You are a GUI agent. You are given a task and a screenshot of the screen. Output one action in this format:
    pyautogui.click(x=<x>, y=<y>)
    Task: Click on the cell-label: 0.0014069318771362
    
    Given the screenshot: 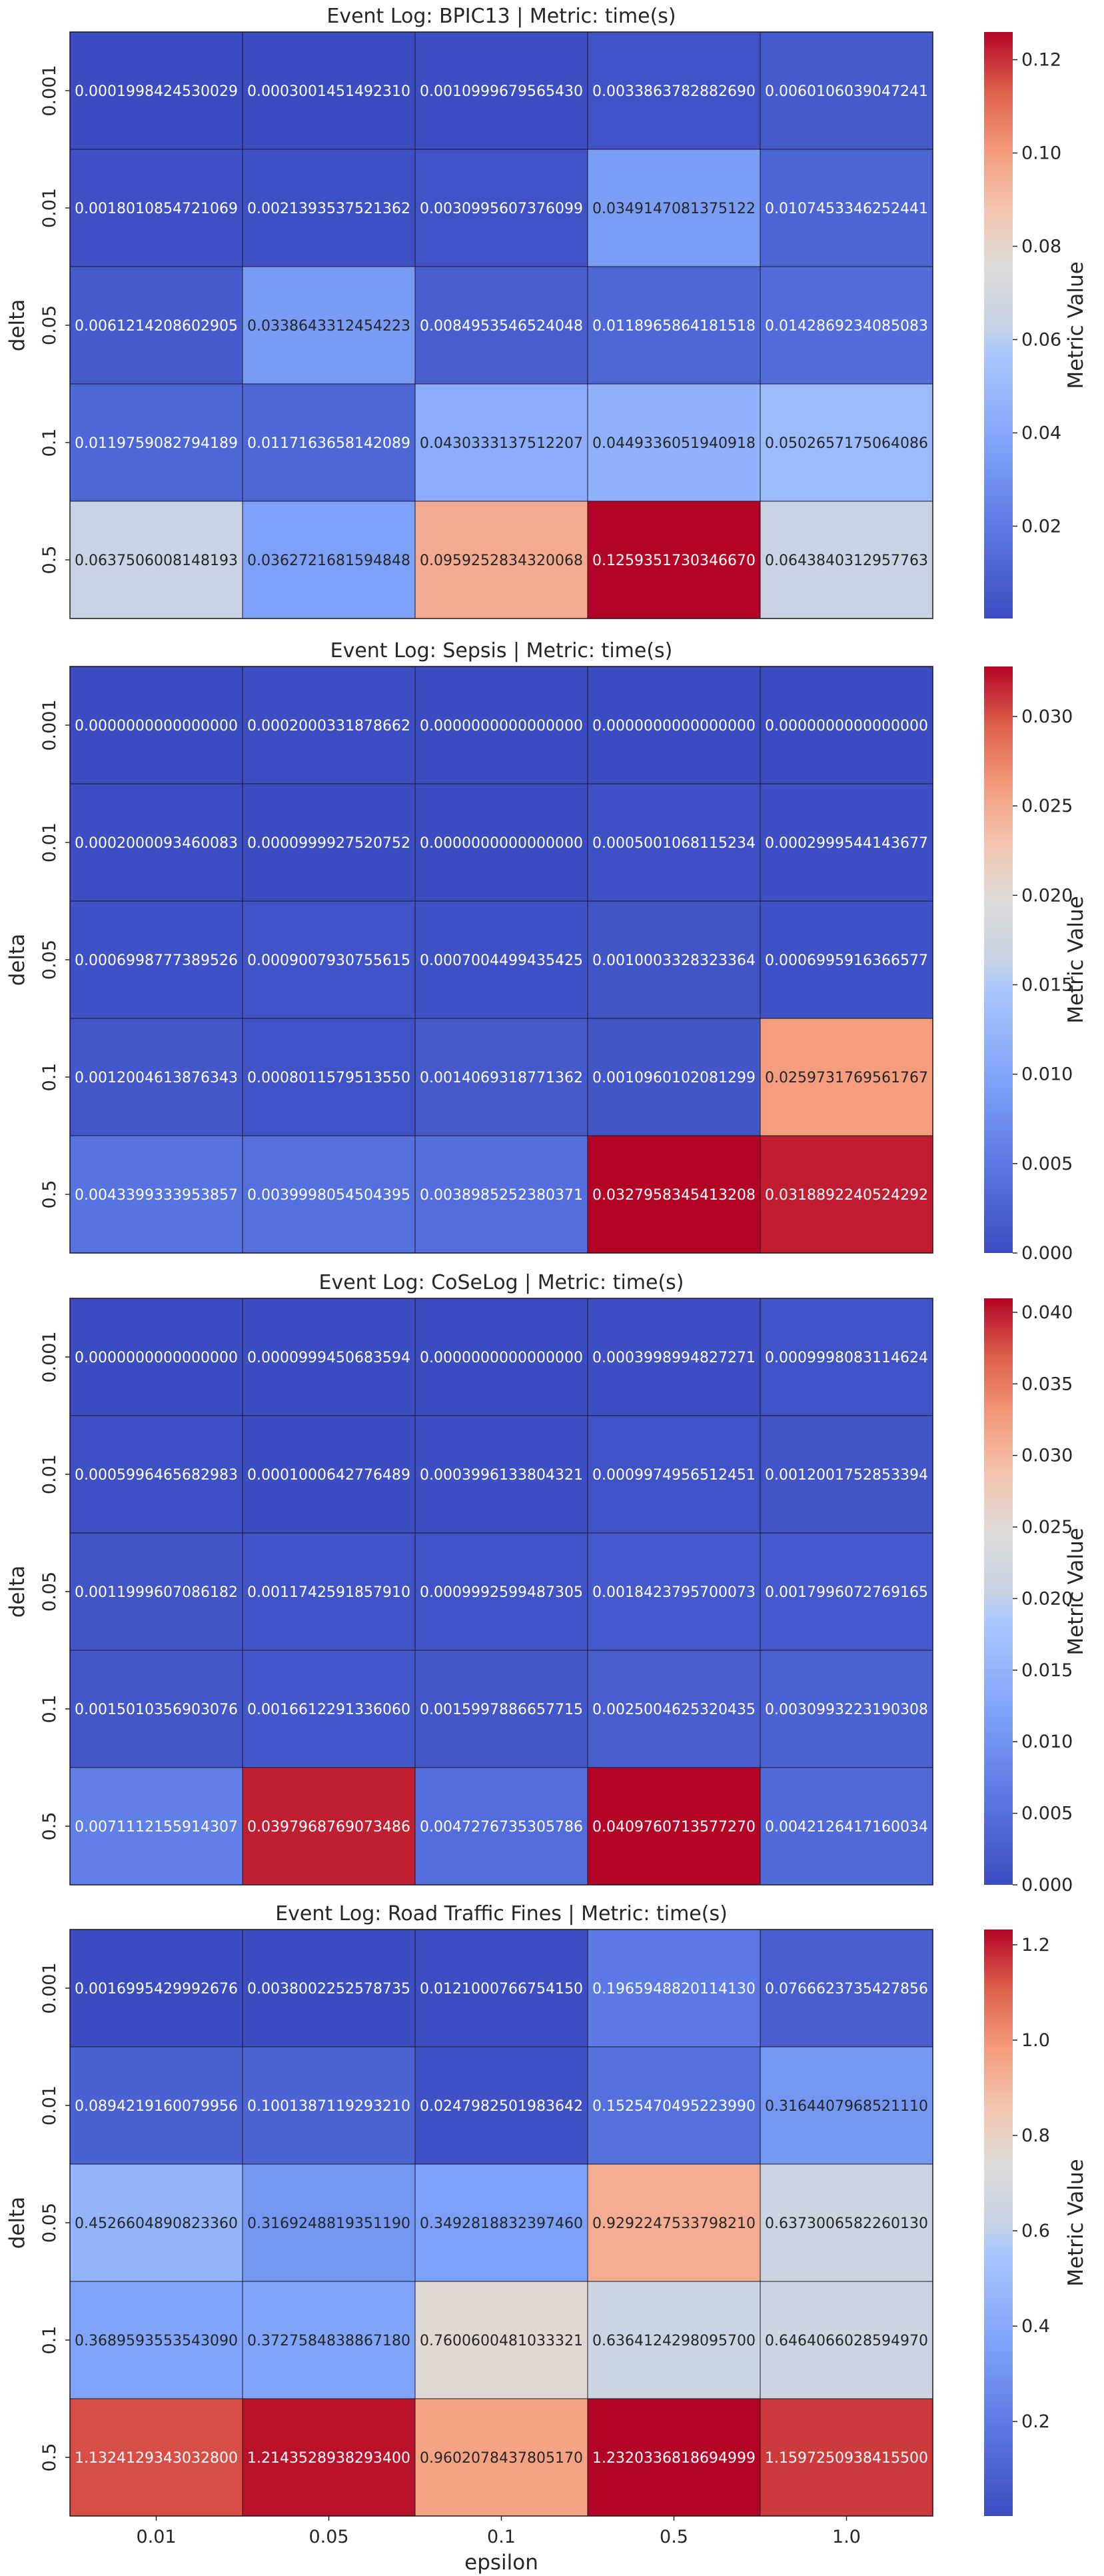 What is the action you would take?
    pyautogui.click(x=501, y=1078)
    